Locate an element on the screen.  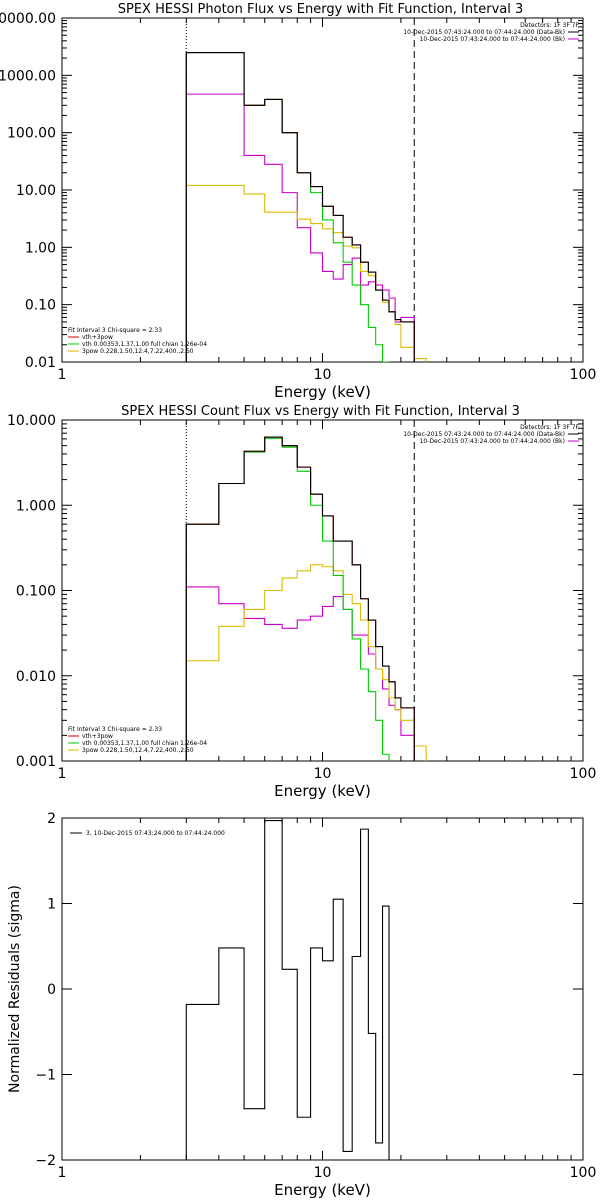
y-tick-label: −2 is located at coordinates (45, 1161).